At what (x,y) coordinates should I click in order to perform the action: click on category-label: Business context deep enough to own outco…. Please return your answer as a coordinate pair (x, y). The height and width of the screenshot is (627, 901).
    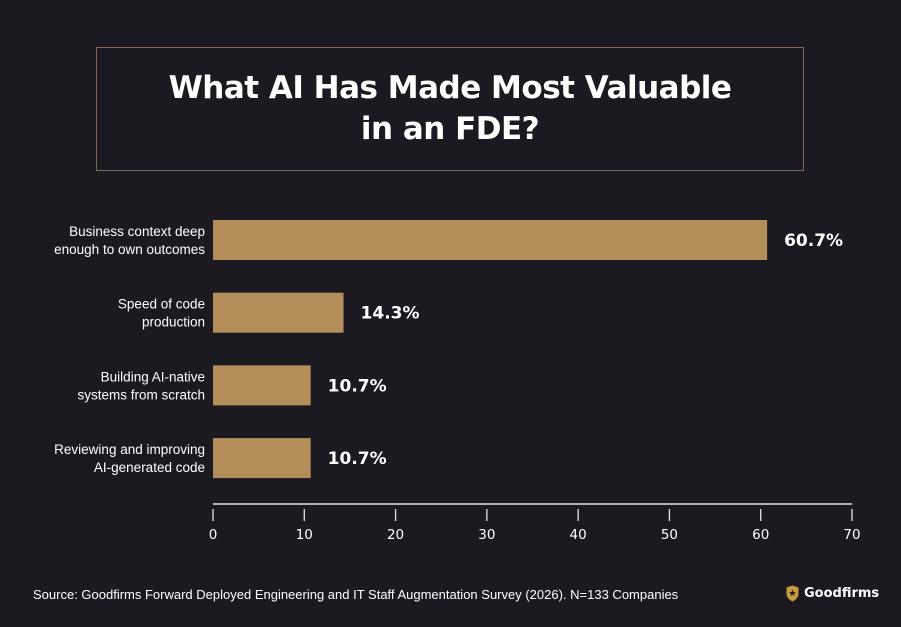
    Looking at the image, I should click on (129, 240).